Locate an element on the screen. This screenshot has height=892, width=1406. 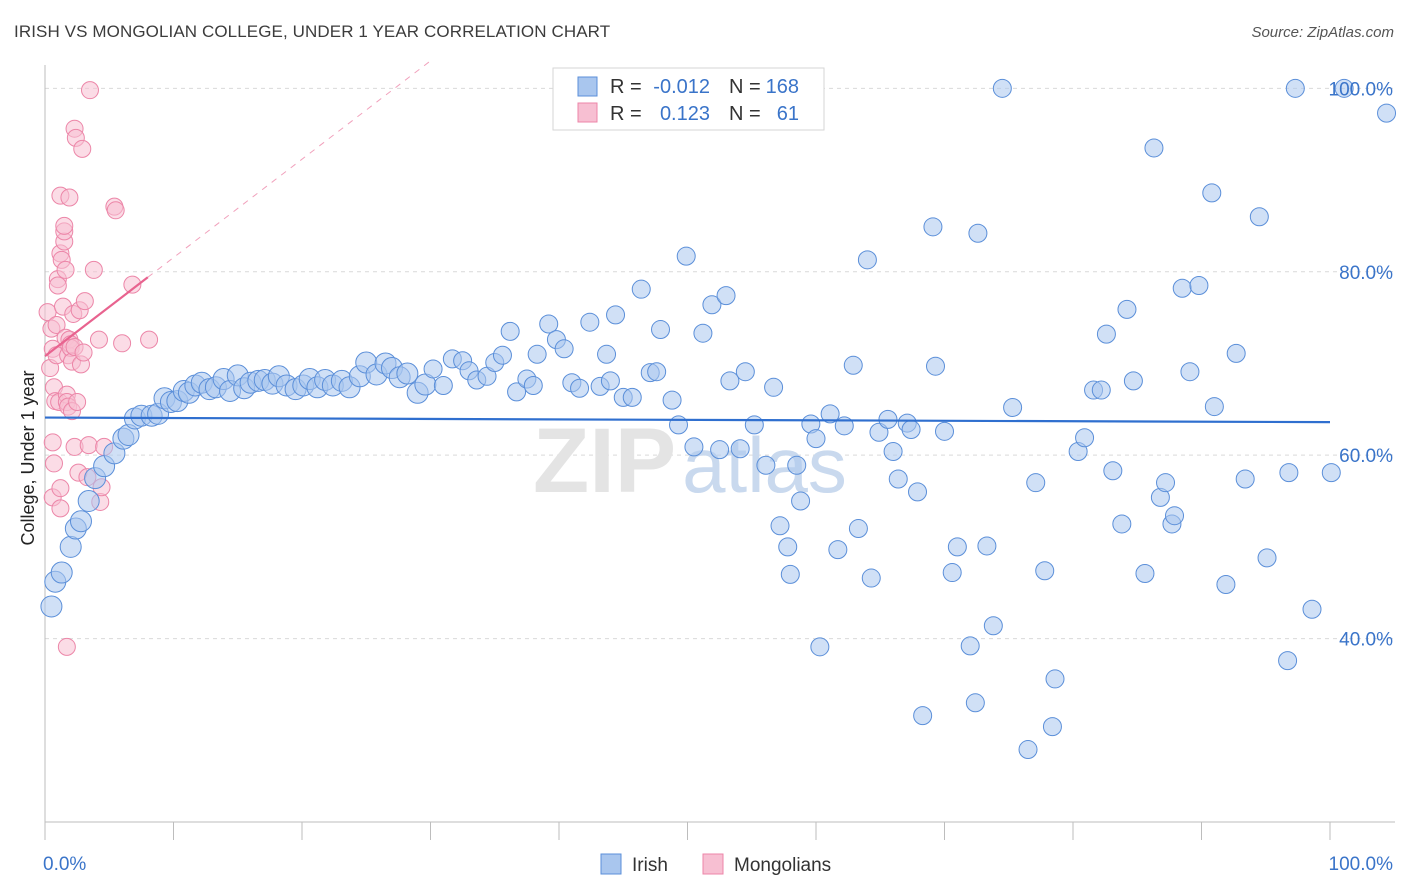
legend-n-value-irish: 168 is located at coordinates (782, 87).